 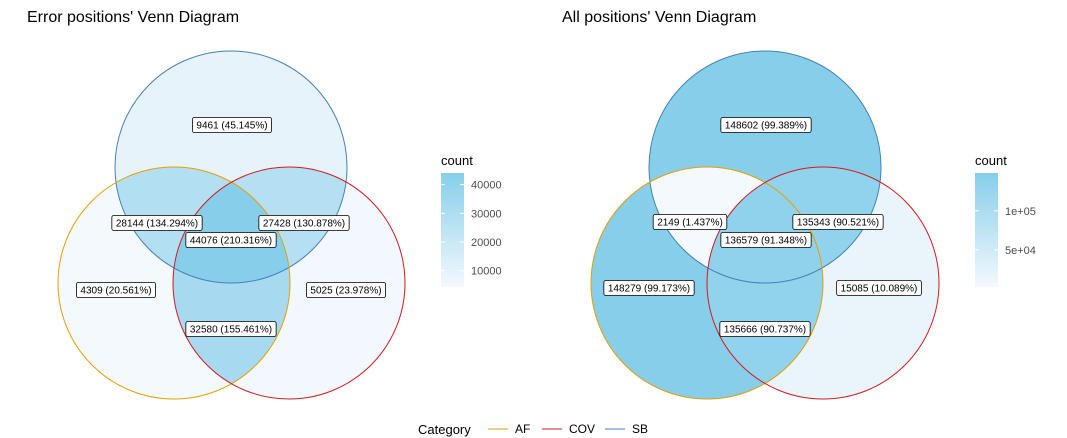 What do you see at coordinates (522, 429) in the screenshot?
I see `category-legend-label: AF` at bounding box center [522, 429].